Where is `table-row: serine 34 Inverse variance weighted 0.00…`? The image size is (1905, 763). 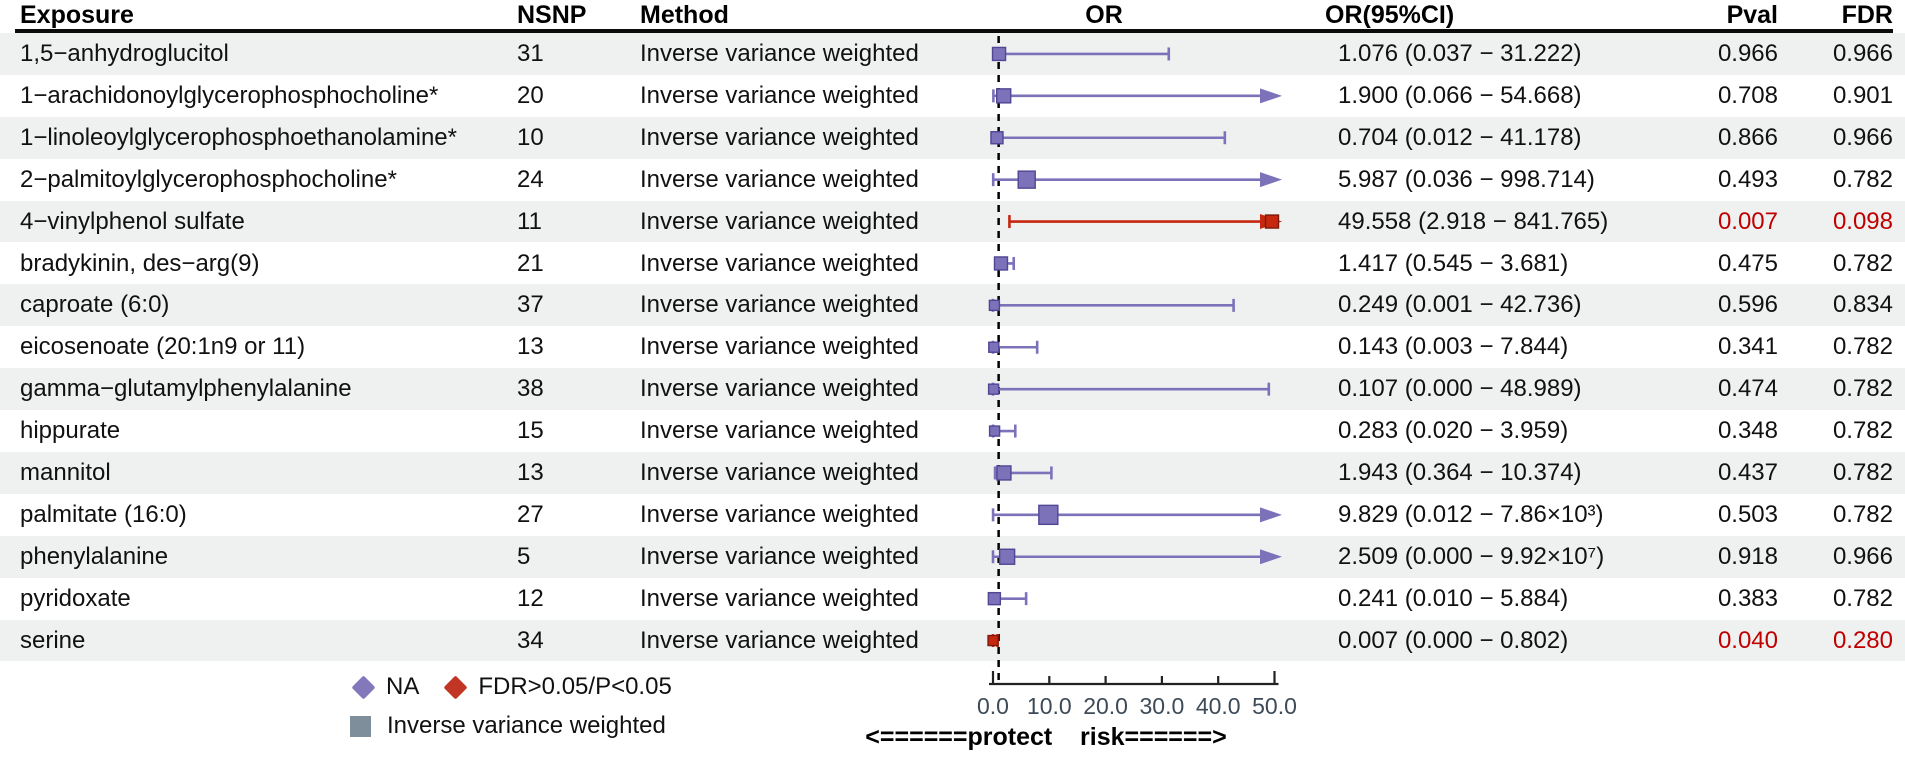 table-row: serine 34 Inverse variance weighted 0.00… is located at coordinates (952, 640).